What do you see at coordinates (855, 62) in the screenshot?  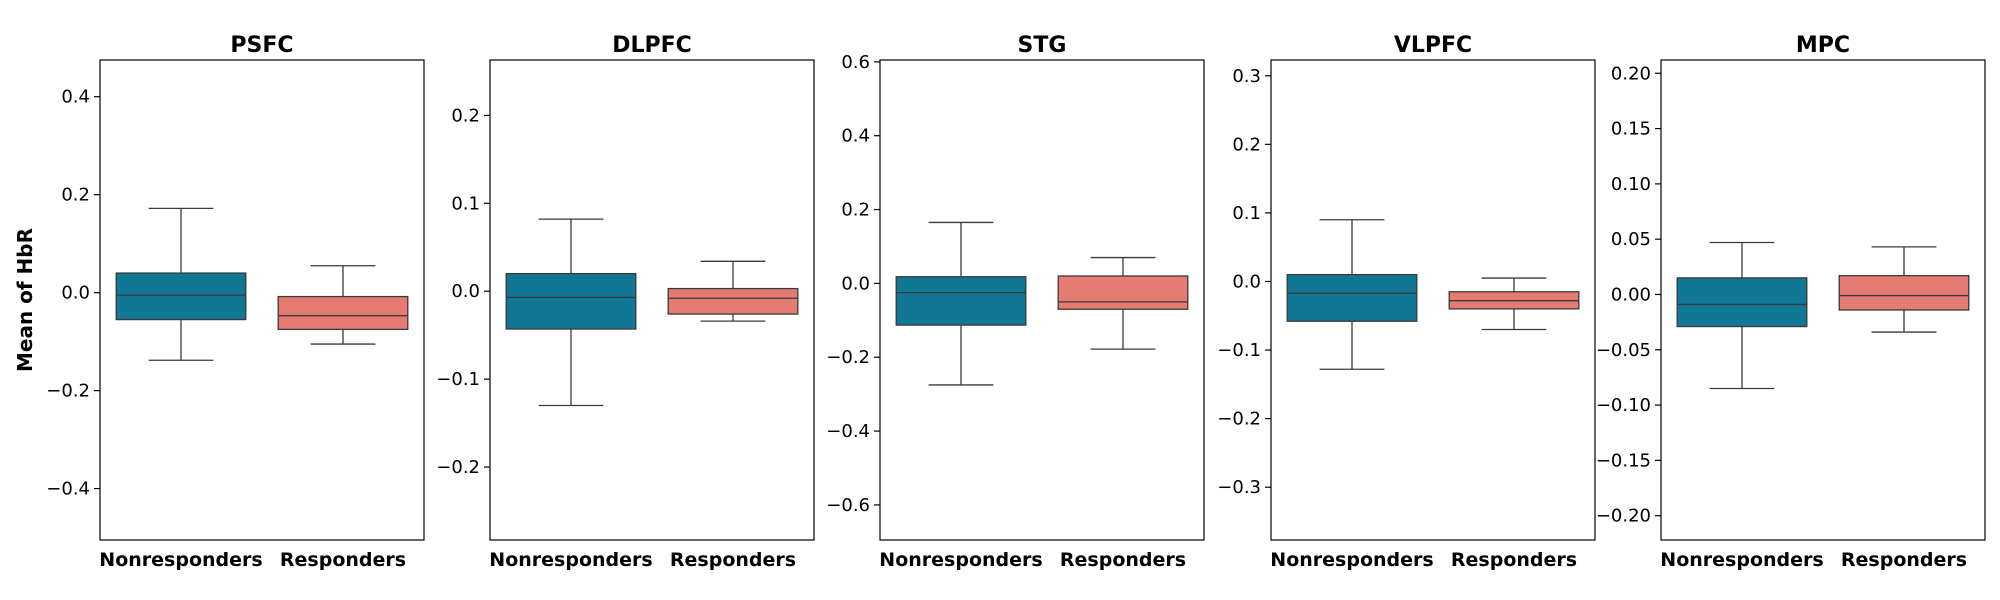 I see `y-tick-label: 0.6` at bounding box center [855, 62].